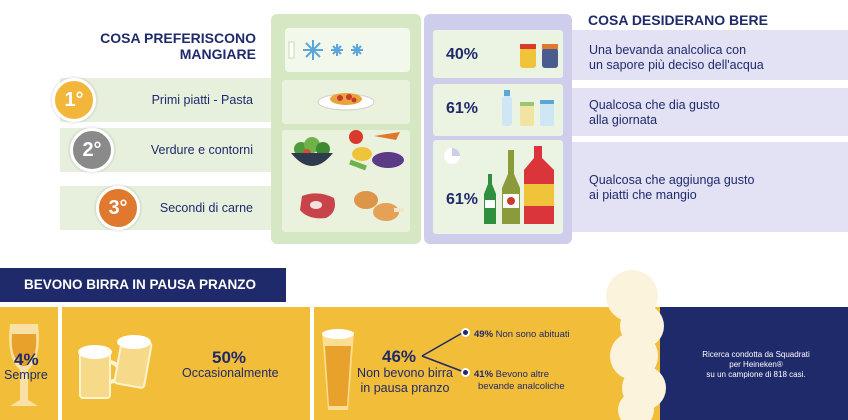 The width and height of the screenshot is (848, 420). I want to click on credit-panel, so click(754, 363).